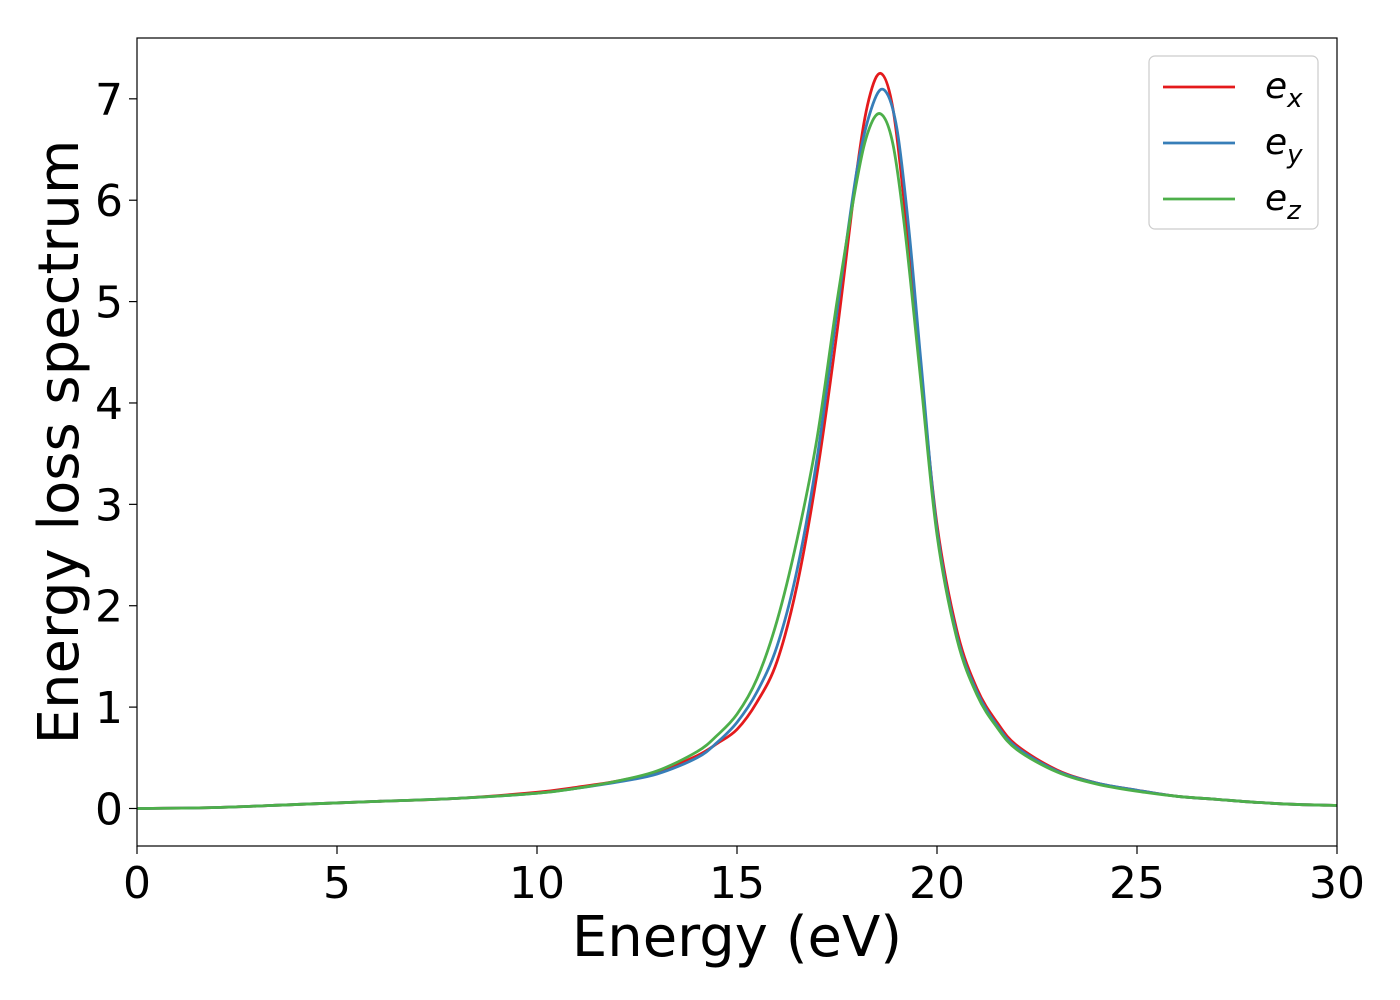  Describe the element at coordinates (1294, 211) in the screenshot. I see `legend-label-subscript: z` at that location.